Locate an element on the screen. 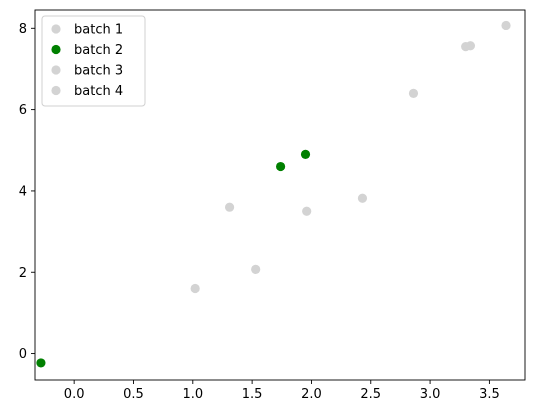  y-tick-label: 4 is located at coordinates (23, 191).